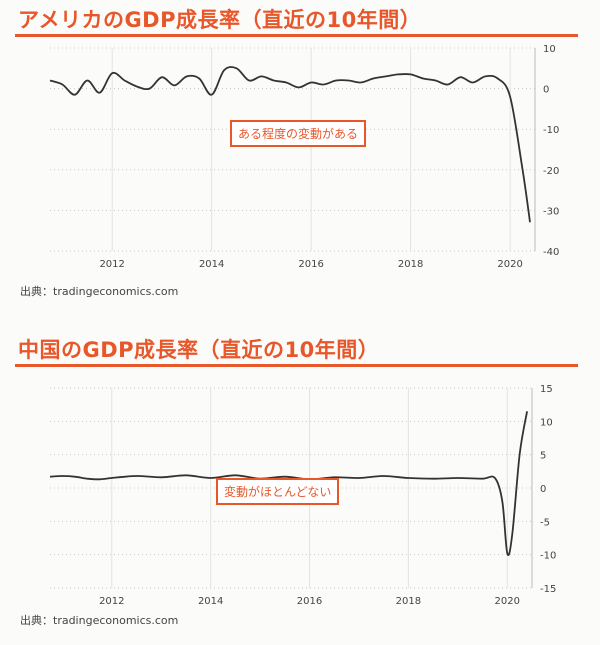 Image resolution: width=600 pixels, height=645 pixels. What do you see at coordinates (278, 491) in the screenshot?
I see `annotation-box: 変動がほとんどない` at bounding box center [278, 491].